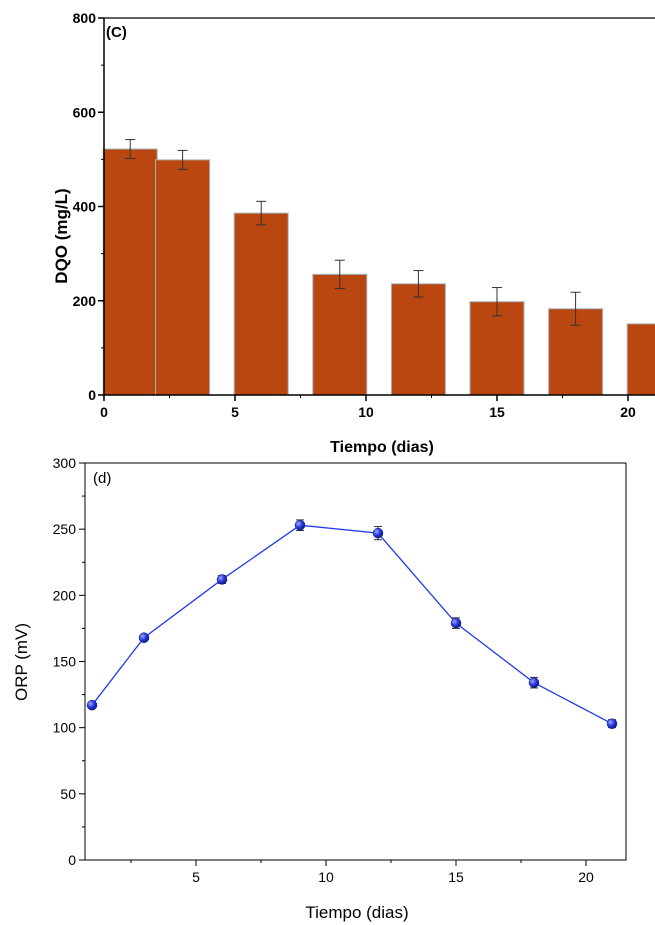  Describe the element at coordinates (116, 32) in the screenshot. I see `dqo-panel-label: (C)` at that location.